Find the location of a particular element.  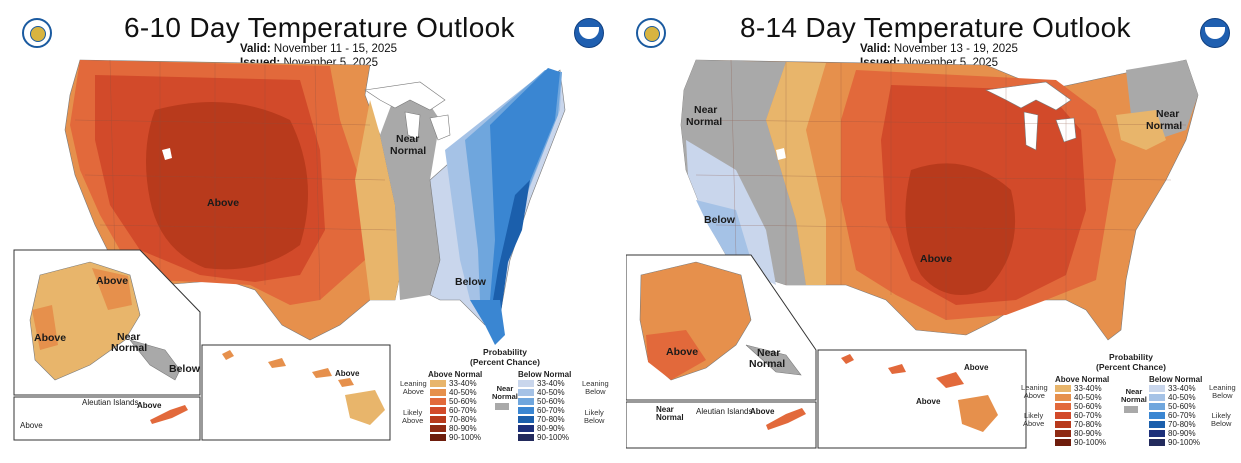

label-near-normal-1: Near is located at coordinates (408, 139).